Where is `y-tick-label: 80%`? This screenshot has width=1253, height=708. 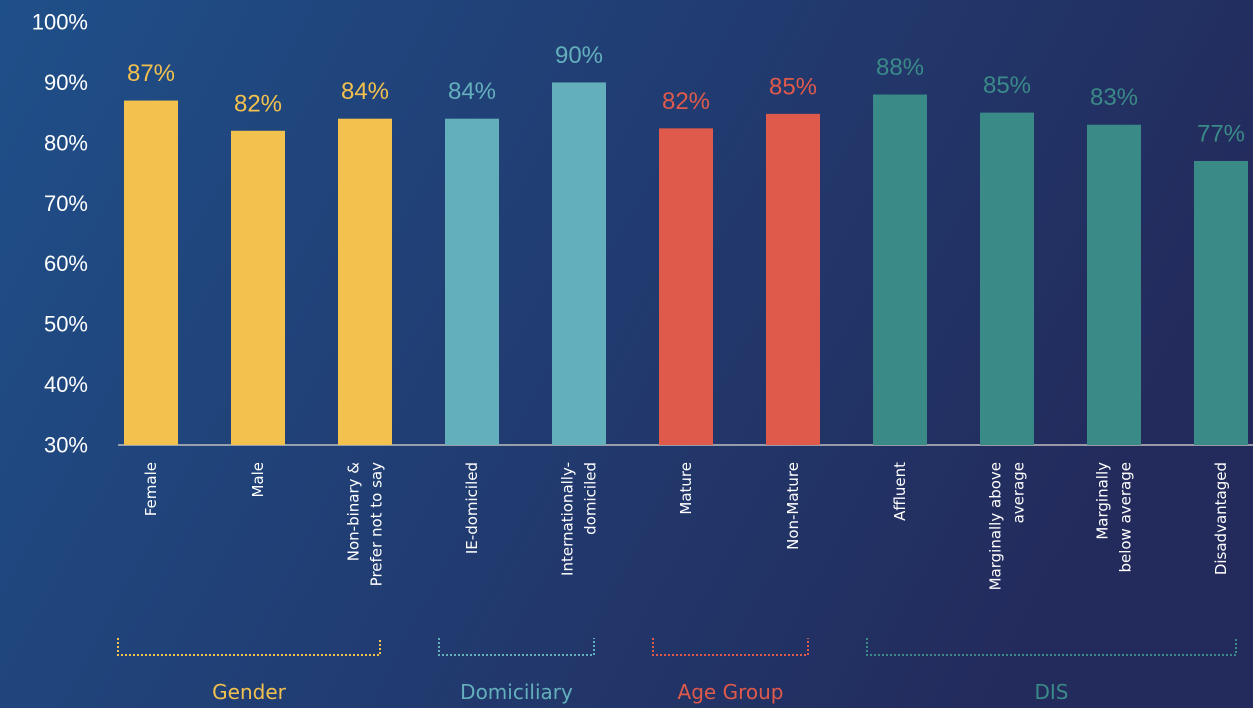
y-tick-label: 80% is located at coordinates (66, 142).